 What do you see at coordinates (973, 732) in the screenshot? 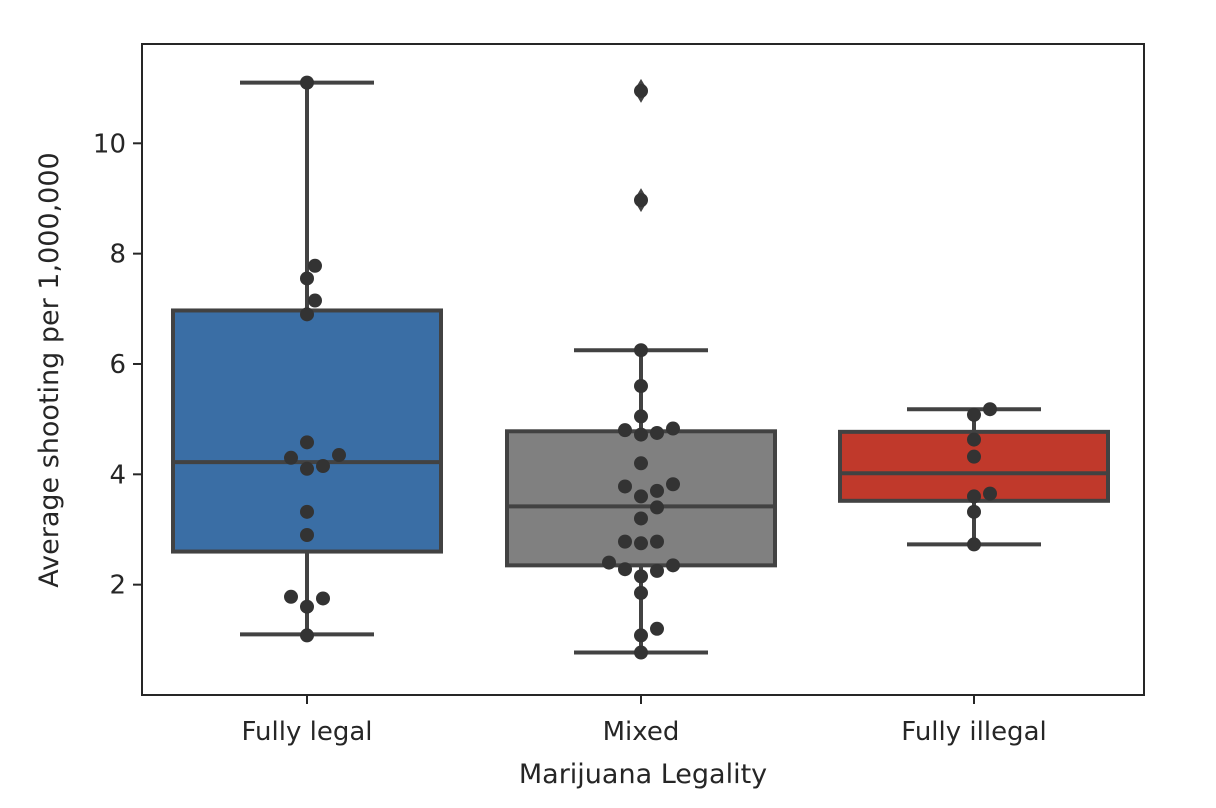
I see `x-tick-label: Fully illegal` at bounding box center [973, 732].